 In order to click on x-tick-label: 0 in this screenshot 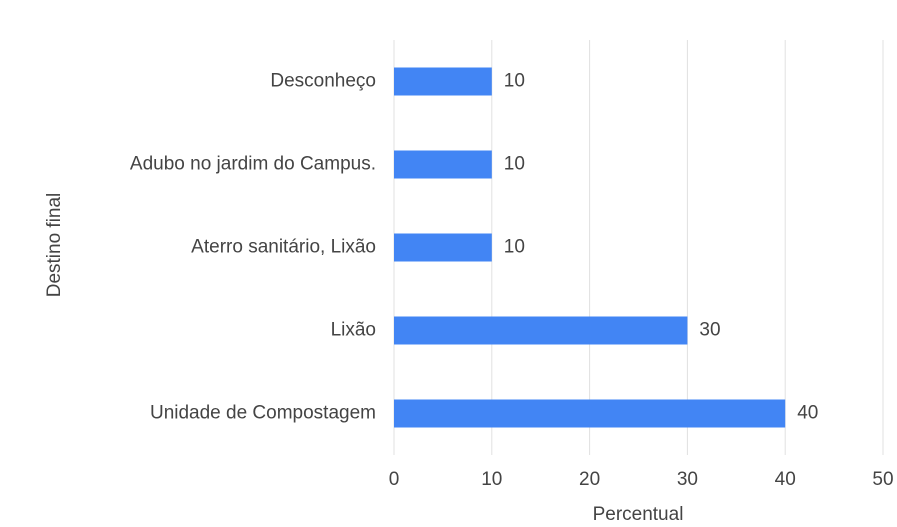, I will do `click(394, 479)`.